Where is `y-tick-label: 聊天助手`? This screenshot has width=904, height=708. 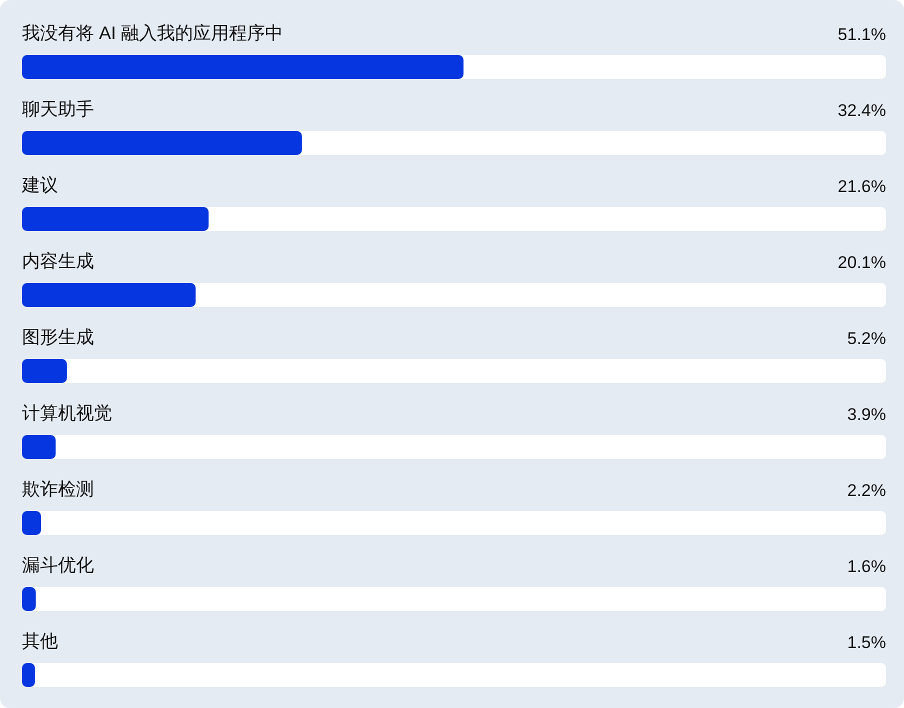
y-tick-label: 聊天助手 is located at coordinates (58, 109).